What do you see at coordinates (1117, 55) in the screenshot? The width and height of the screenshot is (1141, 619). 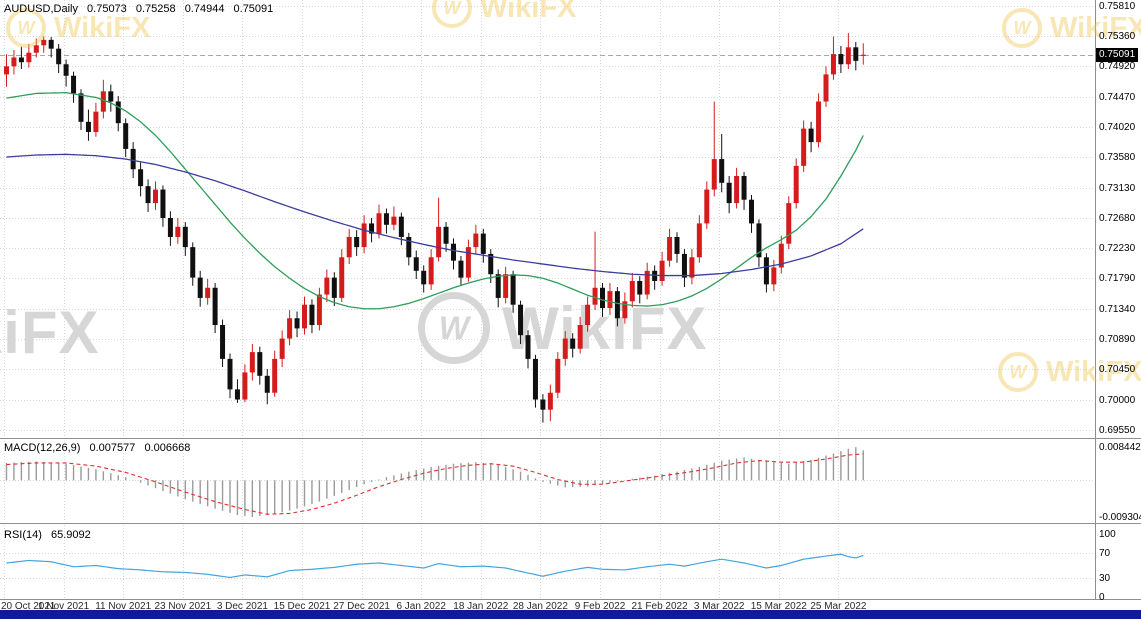 I see `current-price-badge: 0.75091` at bounding box center [1117, 55].